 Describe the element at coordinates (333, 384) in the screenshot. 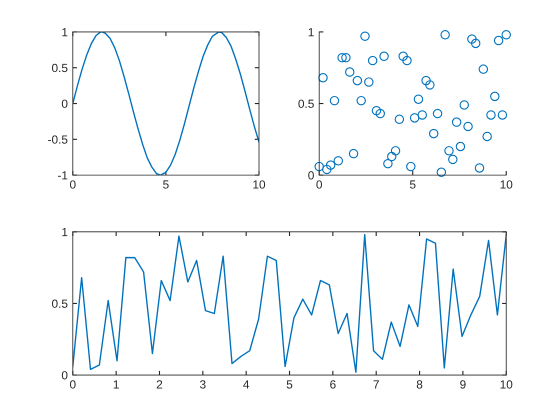

I see `x-tick-label: 6` at that location.